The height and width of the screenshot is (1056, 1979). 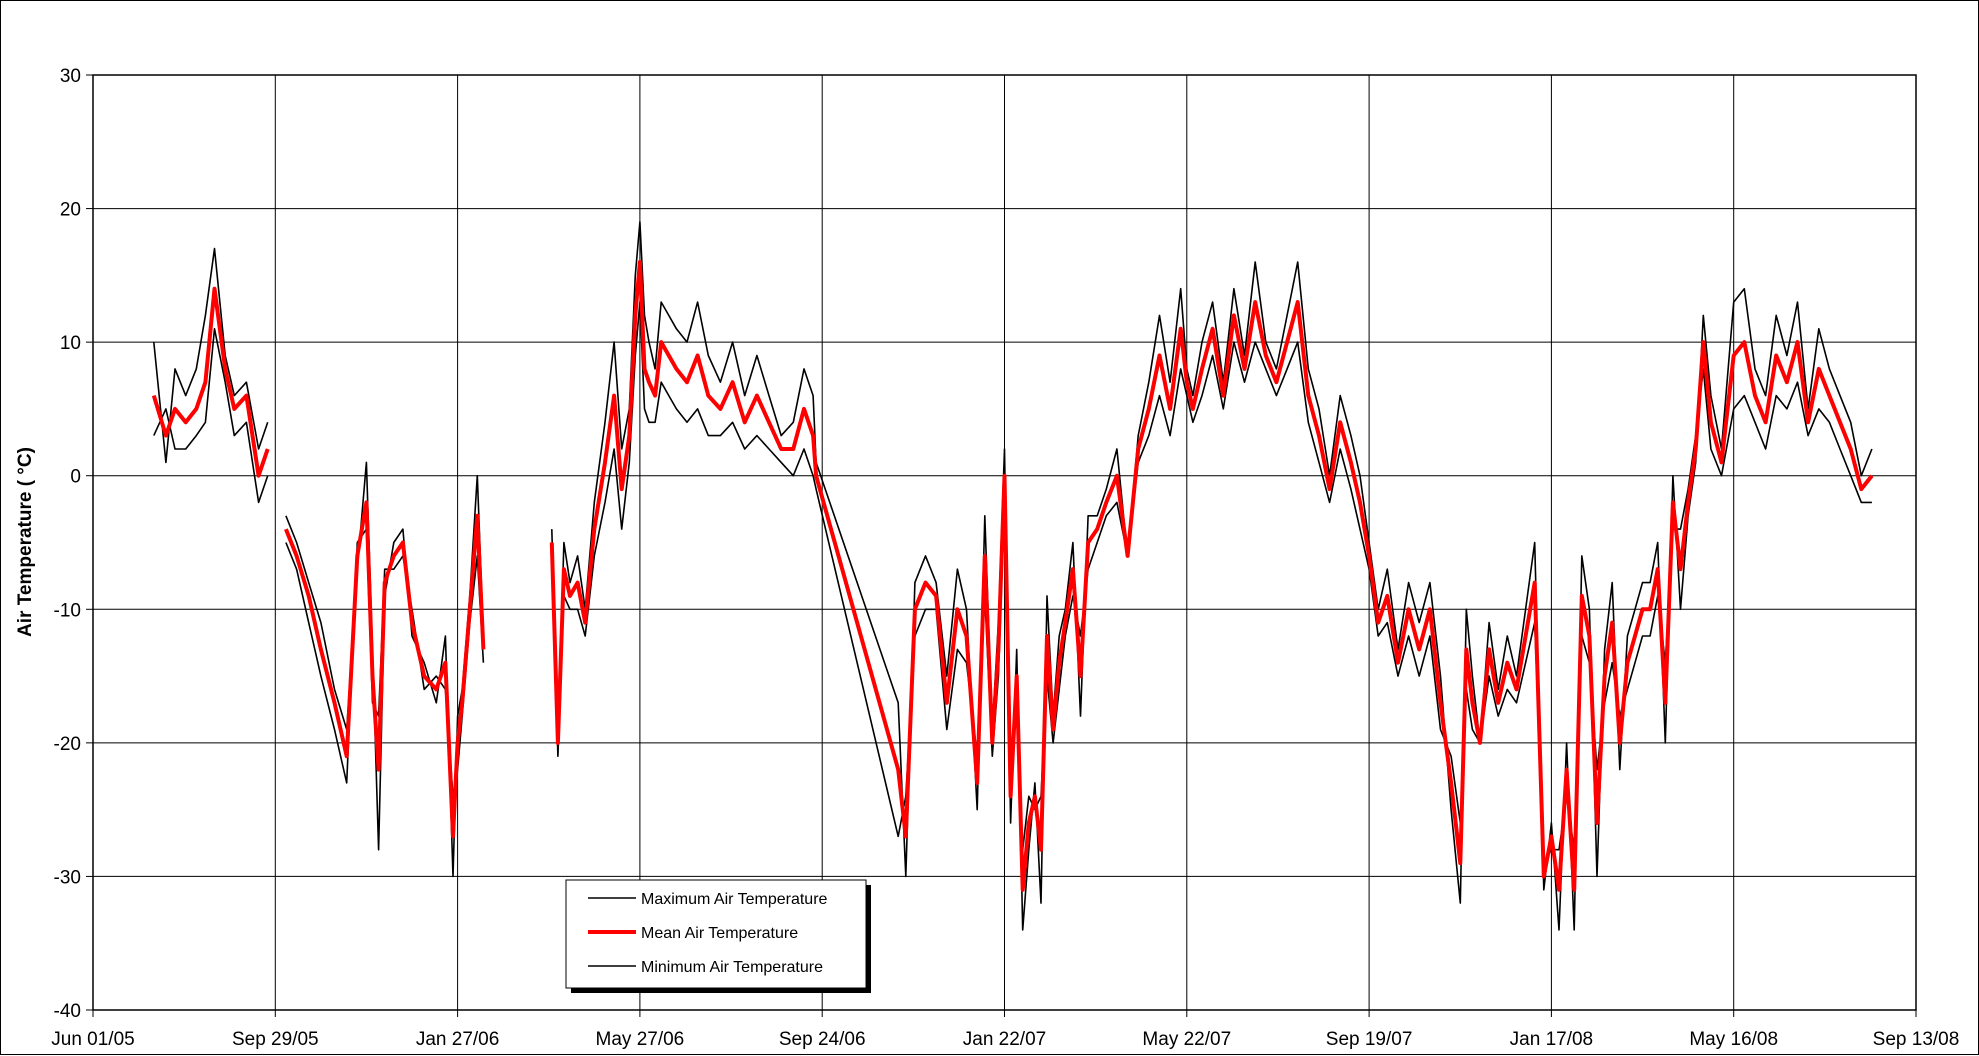 What do you see at coordinates (92, 1039) in the screenshot?
I see `x-tick-label: Jun 01/05` at bounding box center [92, 1039].